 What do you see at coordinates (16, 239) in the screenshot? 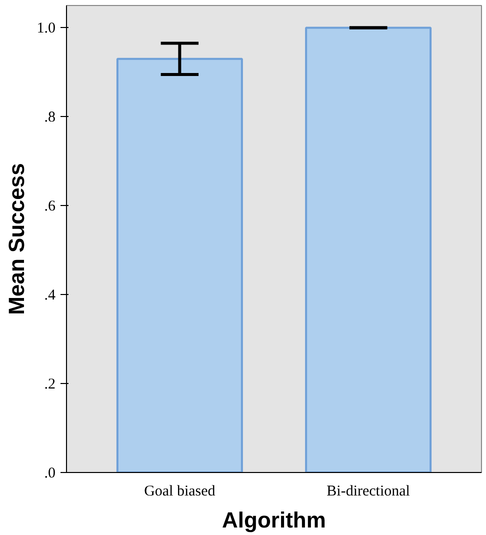
I see `y-axis-title: Mean Success` at bounding box center [16, 239].